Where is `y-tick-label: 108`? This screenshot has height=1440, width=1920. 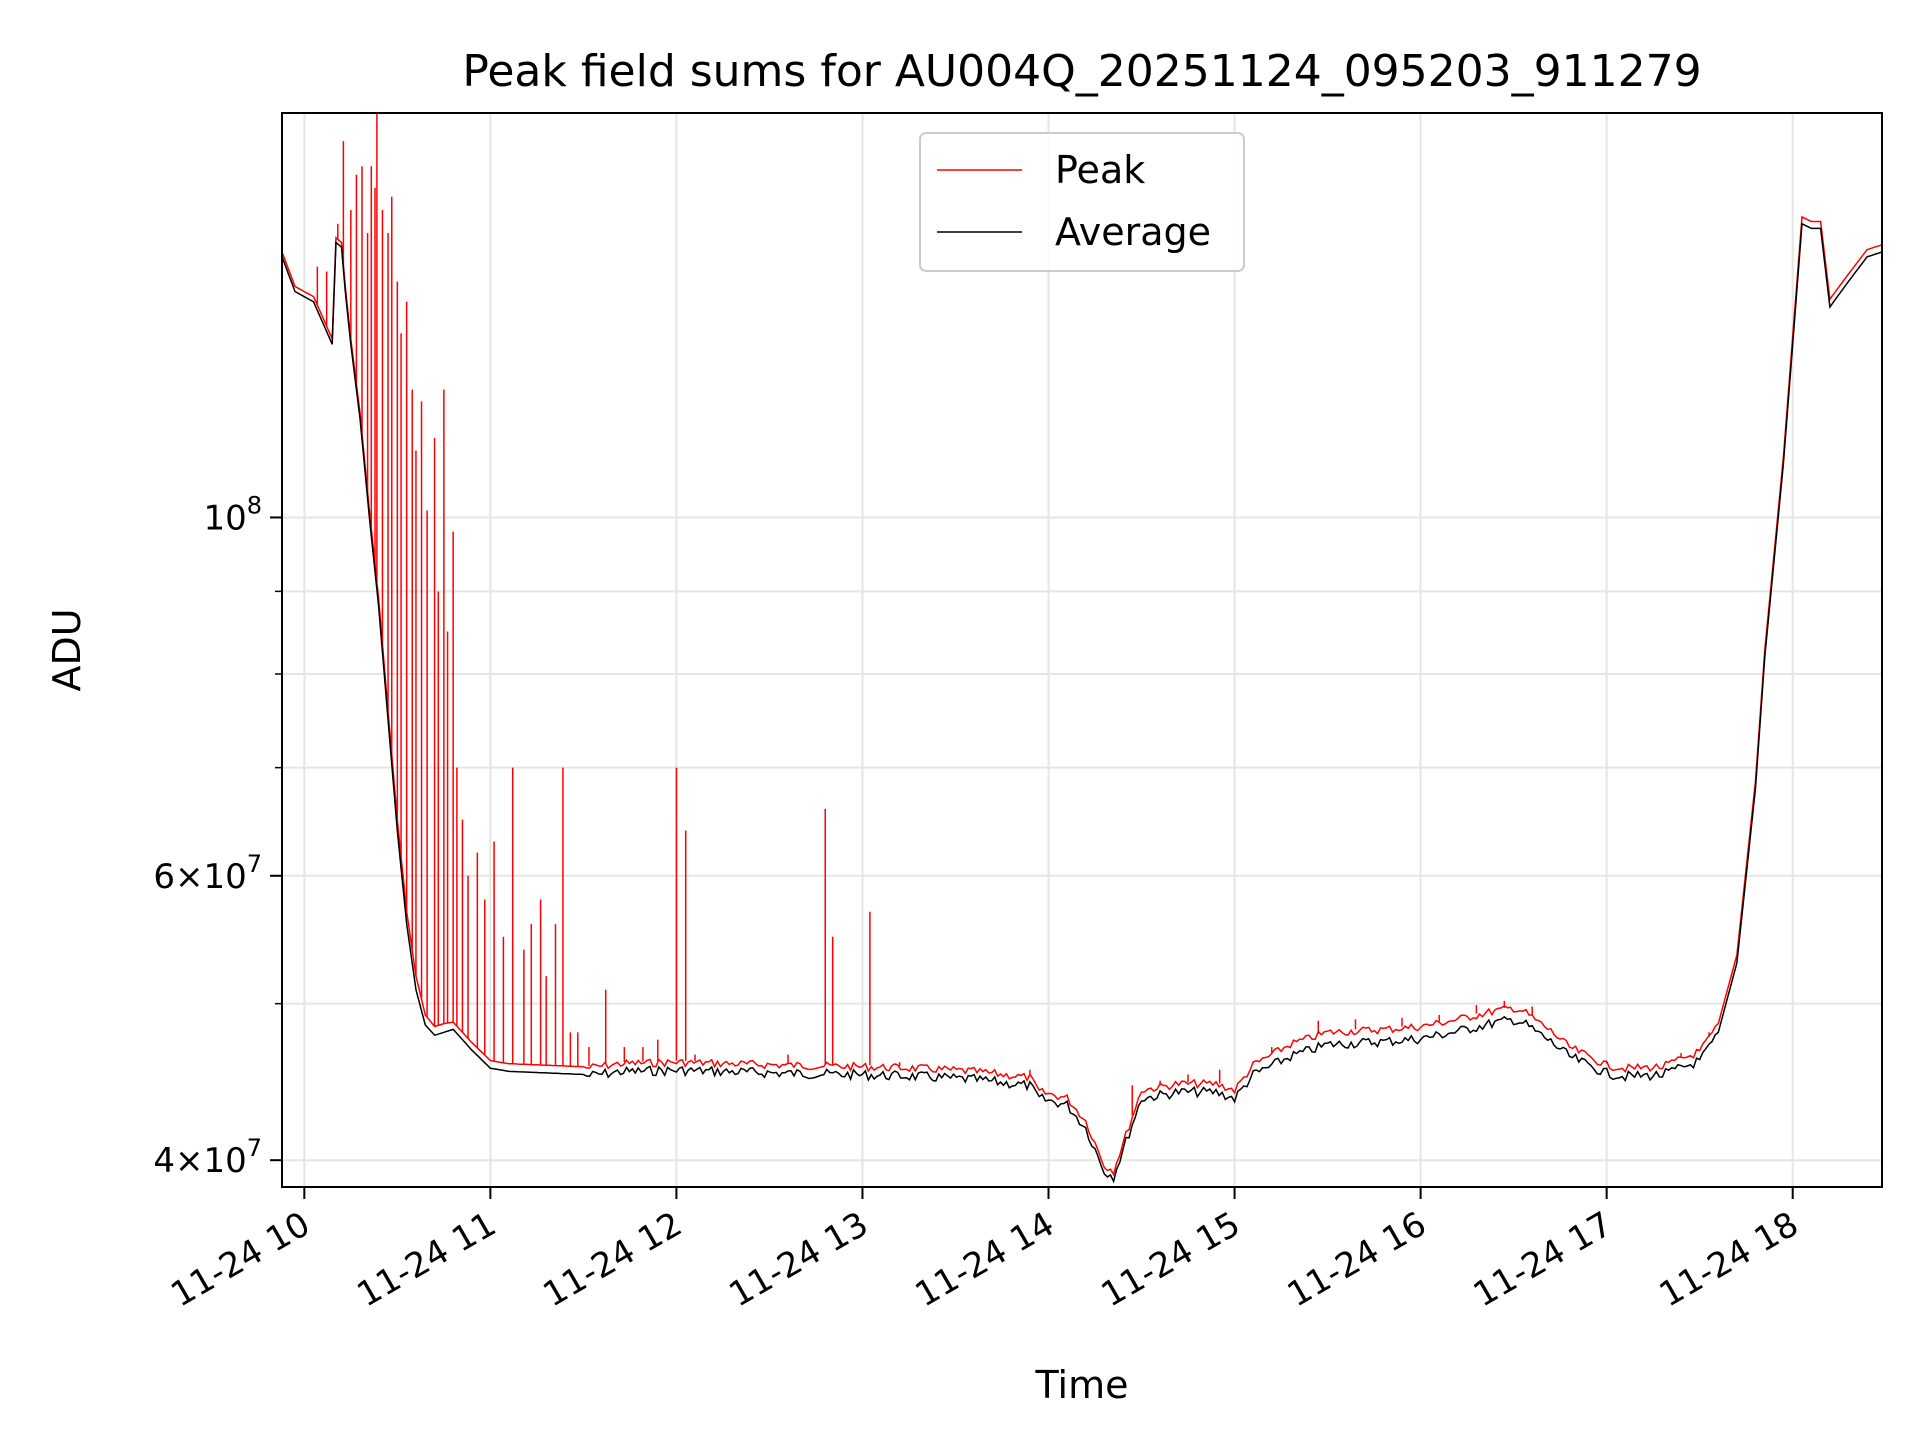
y-tick-label: 108 is located at coordinates (232, 514).